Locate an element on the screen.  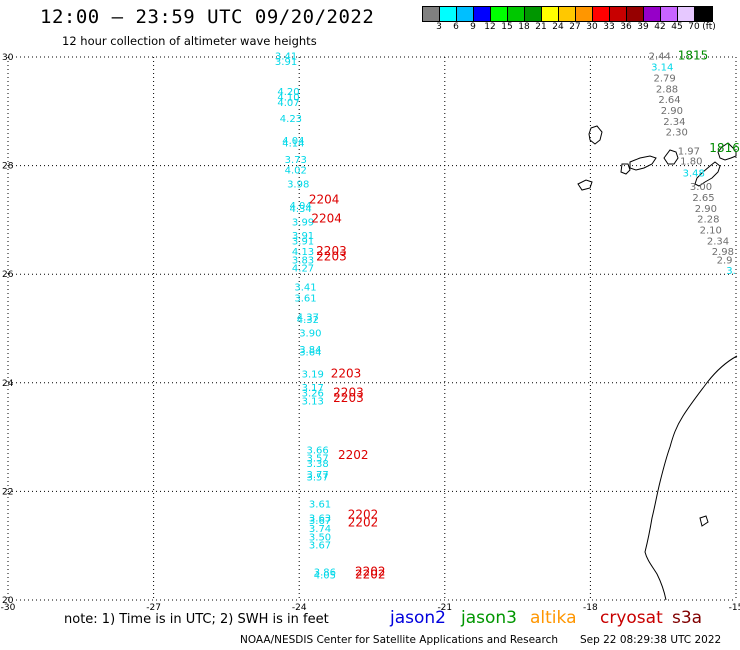
wave-height-value: 3. is located at coordinates (731, 271).